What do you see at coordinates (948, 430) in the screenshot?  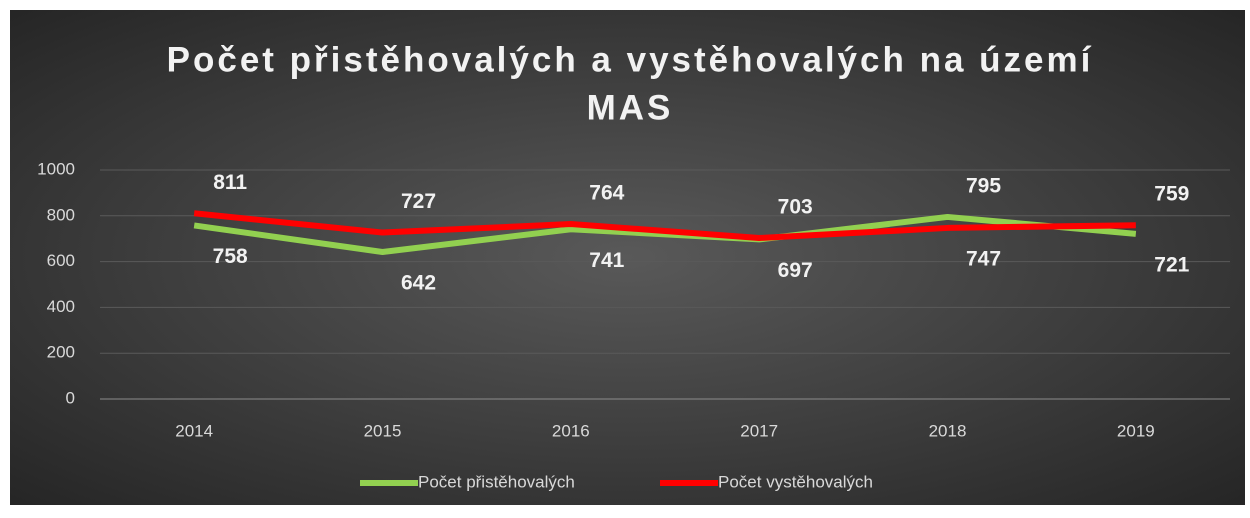 I see `x-tick-label: 2018` at bounding box center [948, 430].